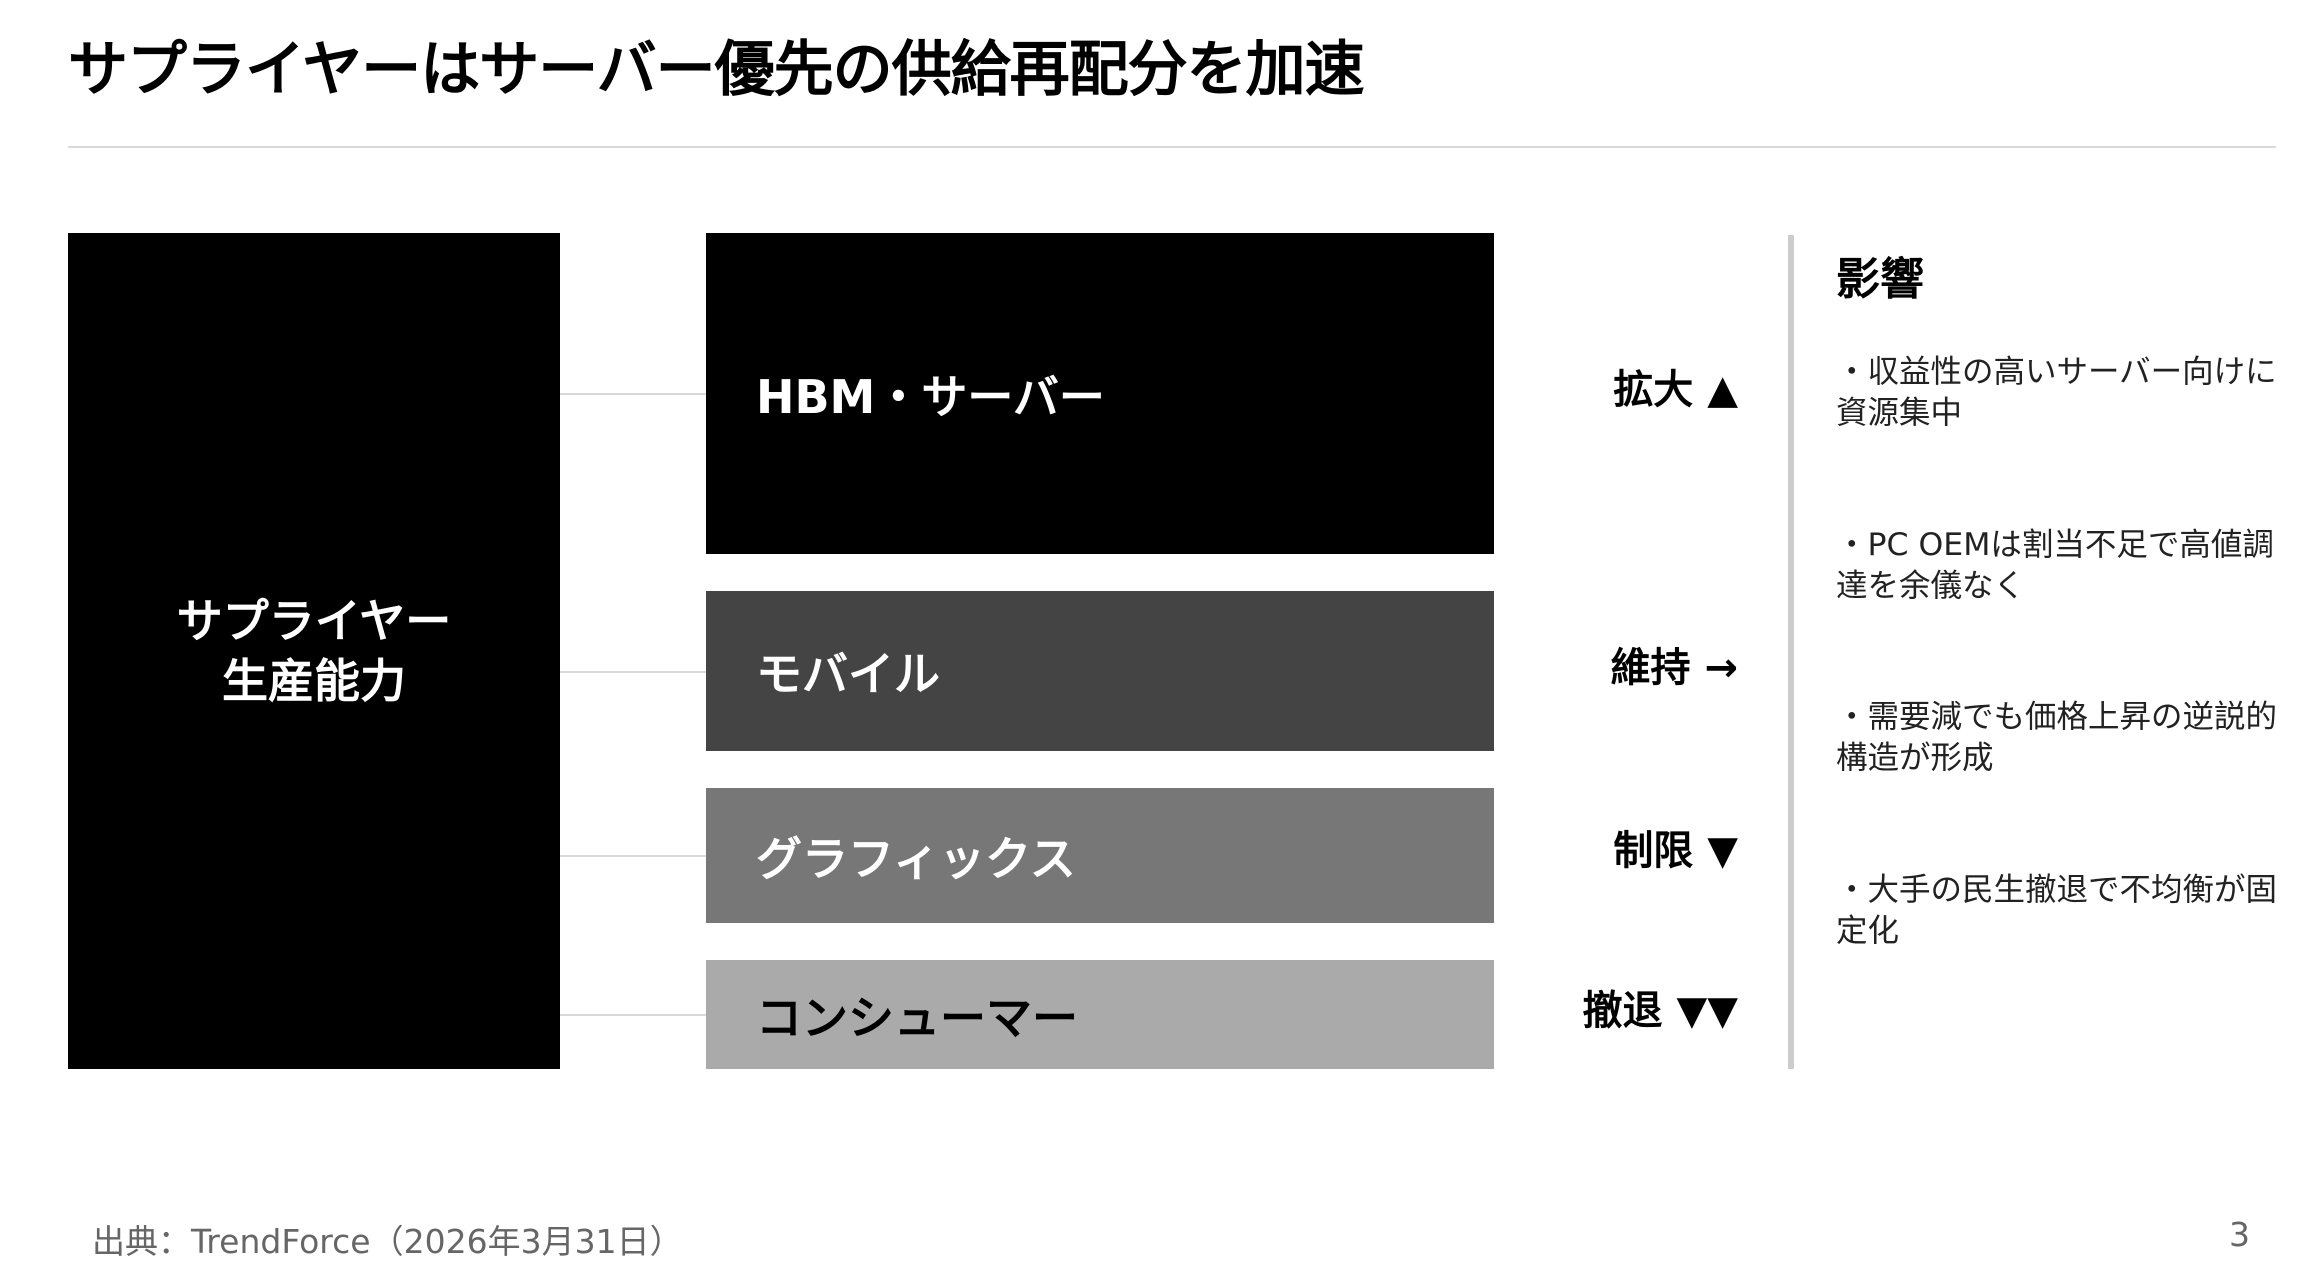  I want to click on impact-item: ・需要減でも価格上昇の逆説的構造が形成, so click(2057, 737).